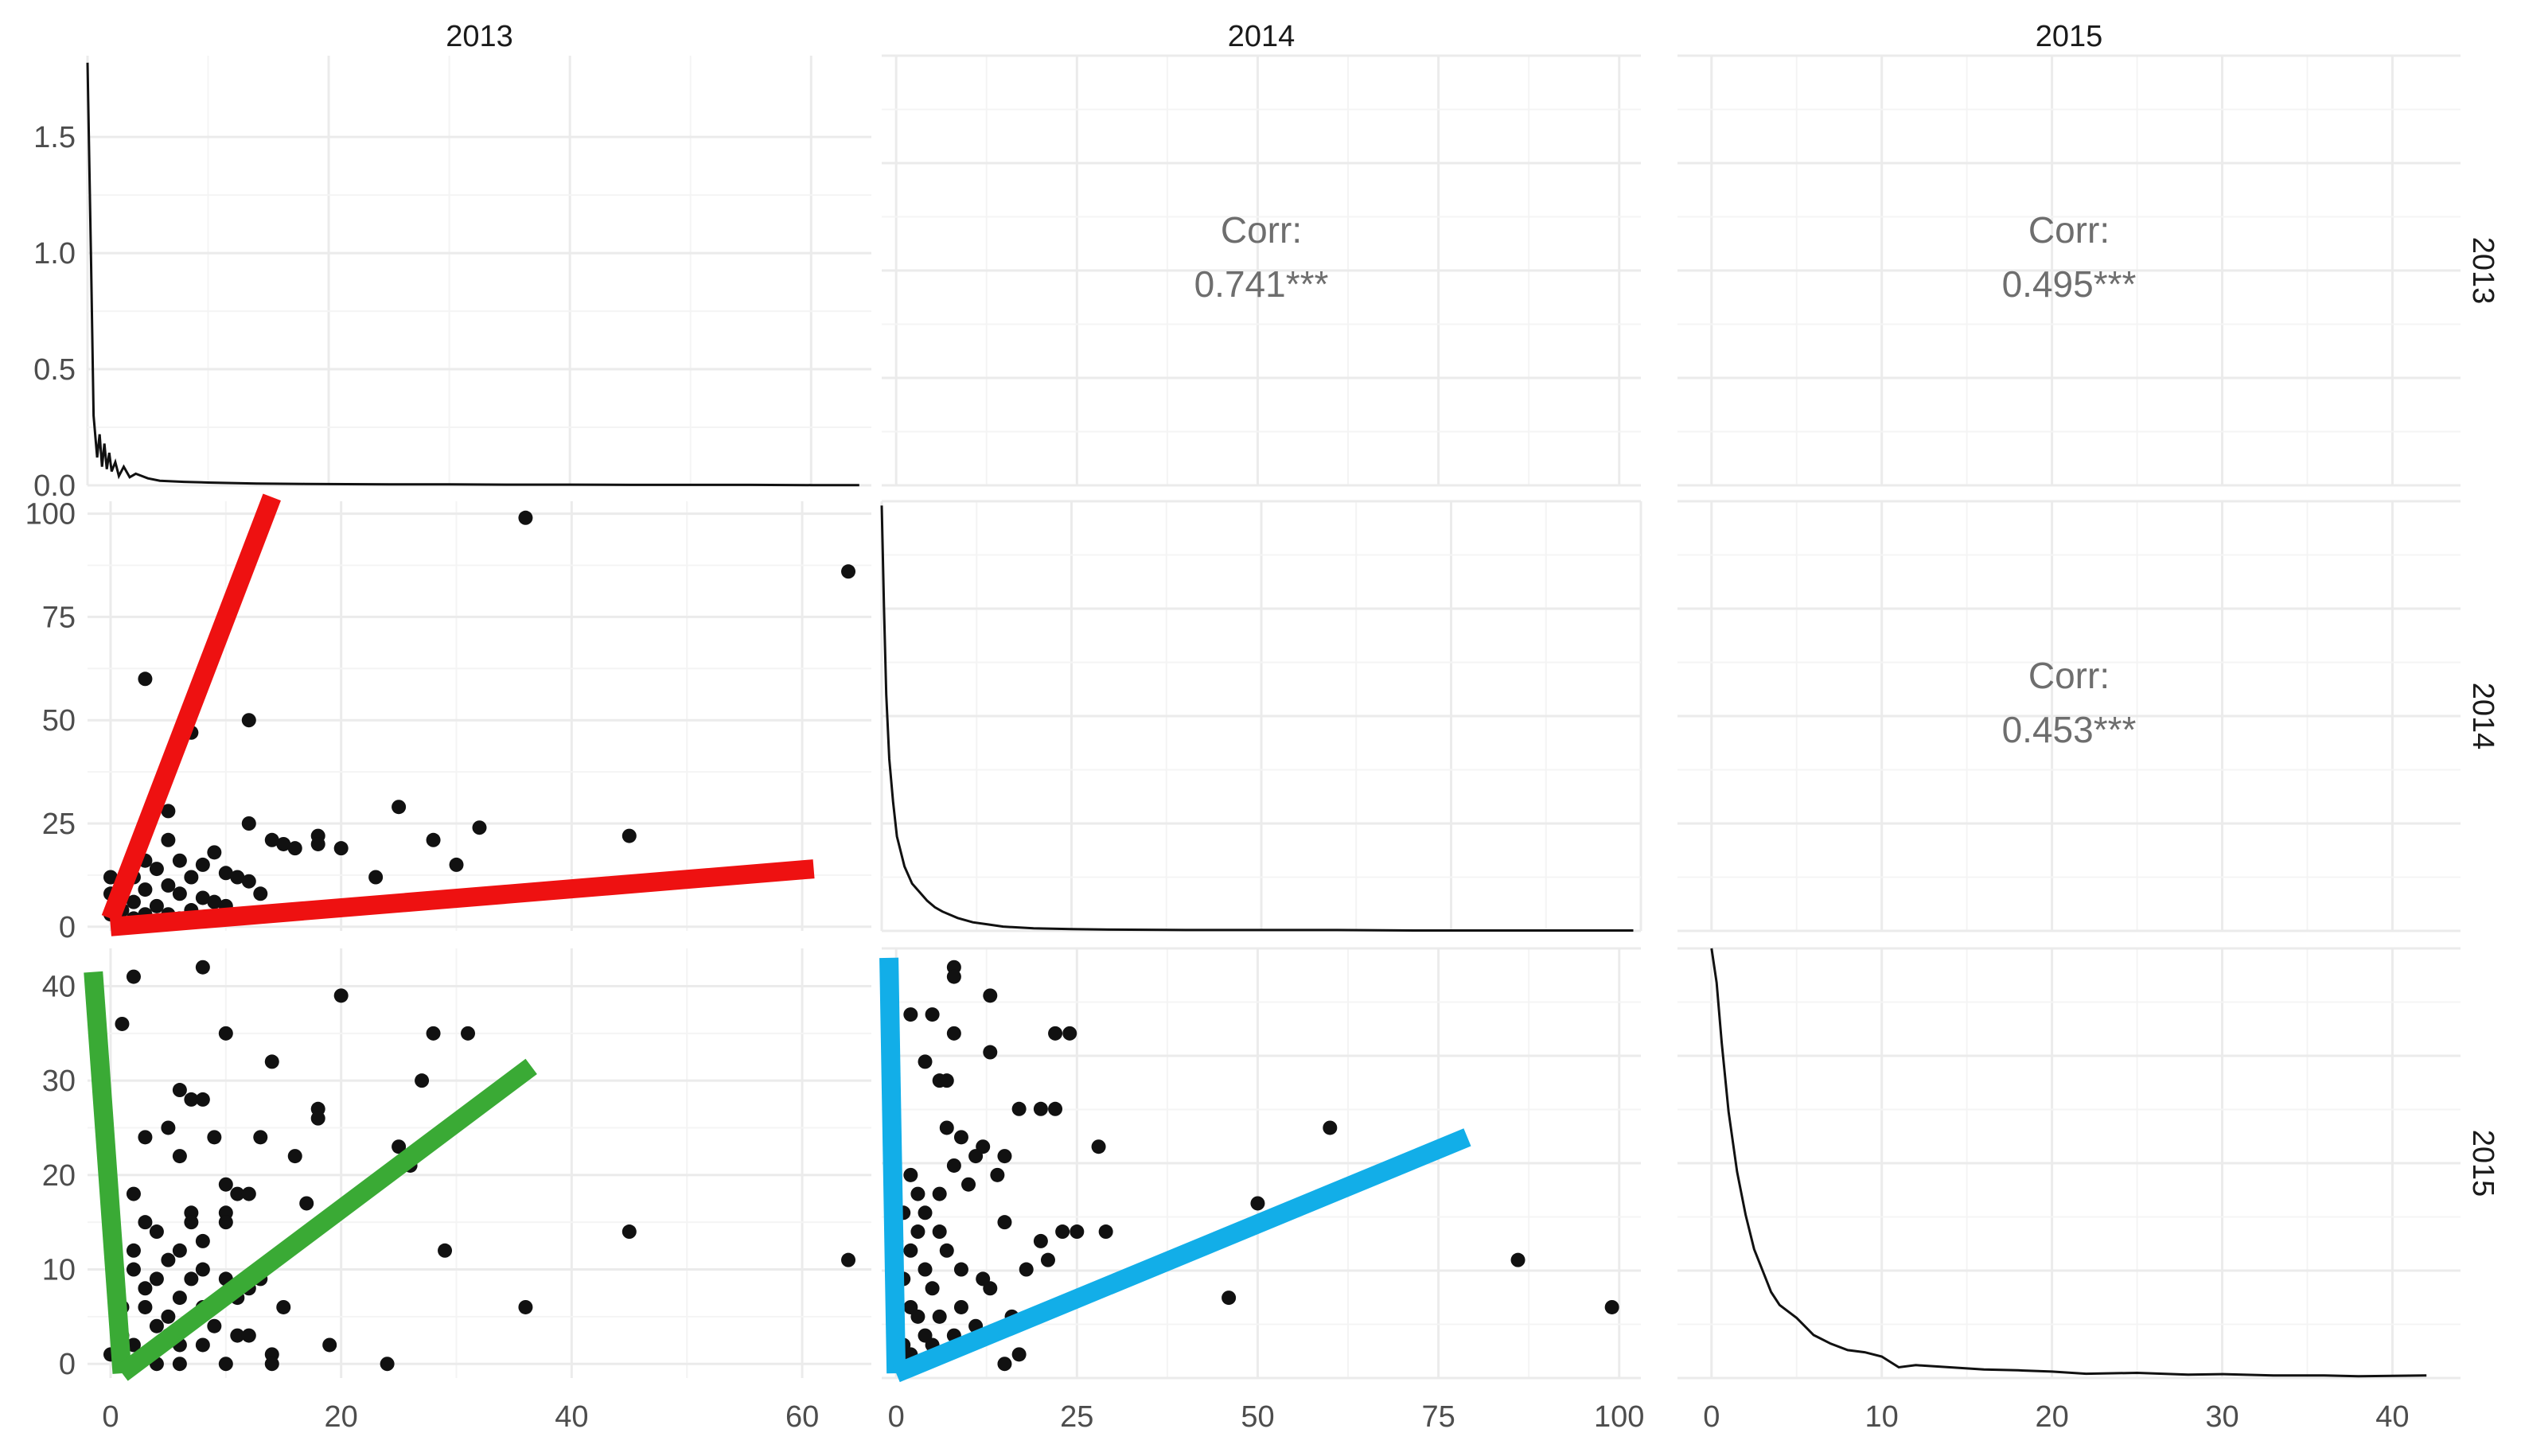  I want to click on x-tick-label: 40, so click(2392, 1417).